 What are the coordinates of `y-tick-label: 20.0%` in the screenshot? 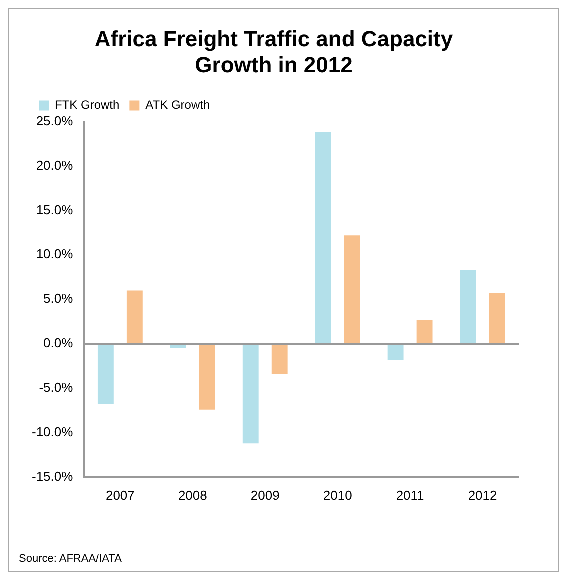 It's located at (55, 165).